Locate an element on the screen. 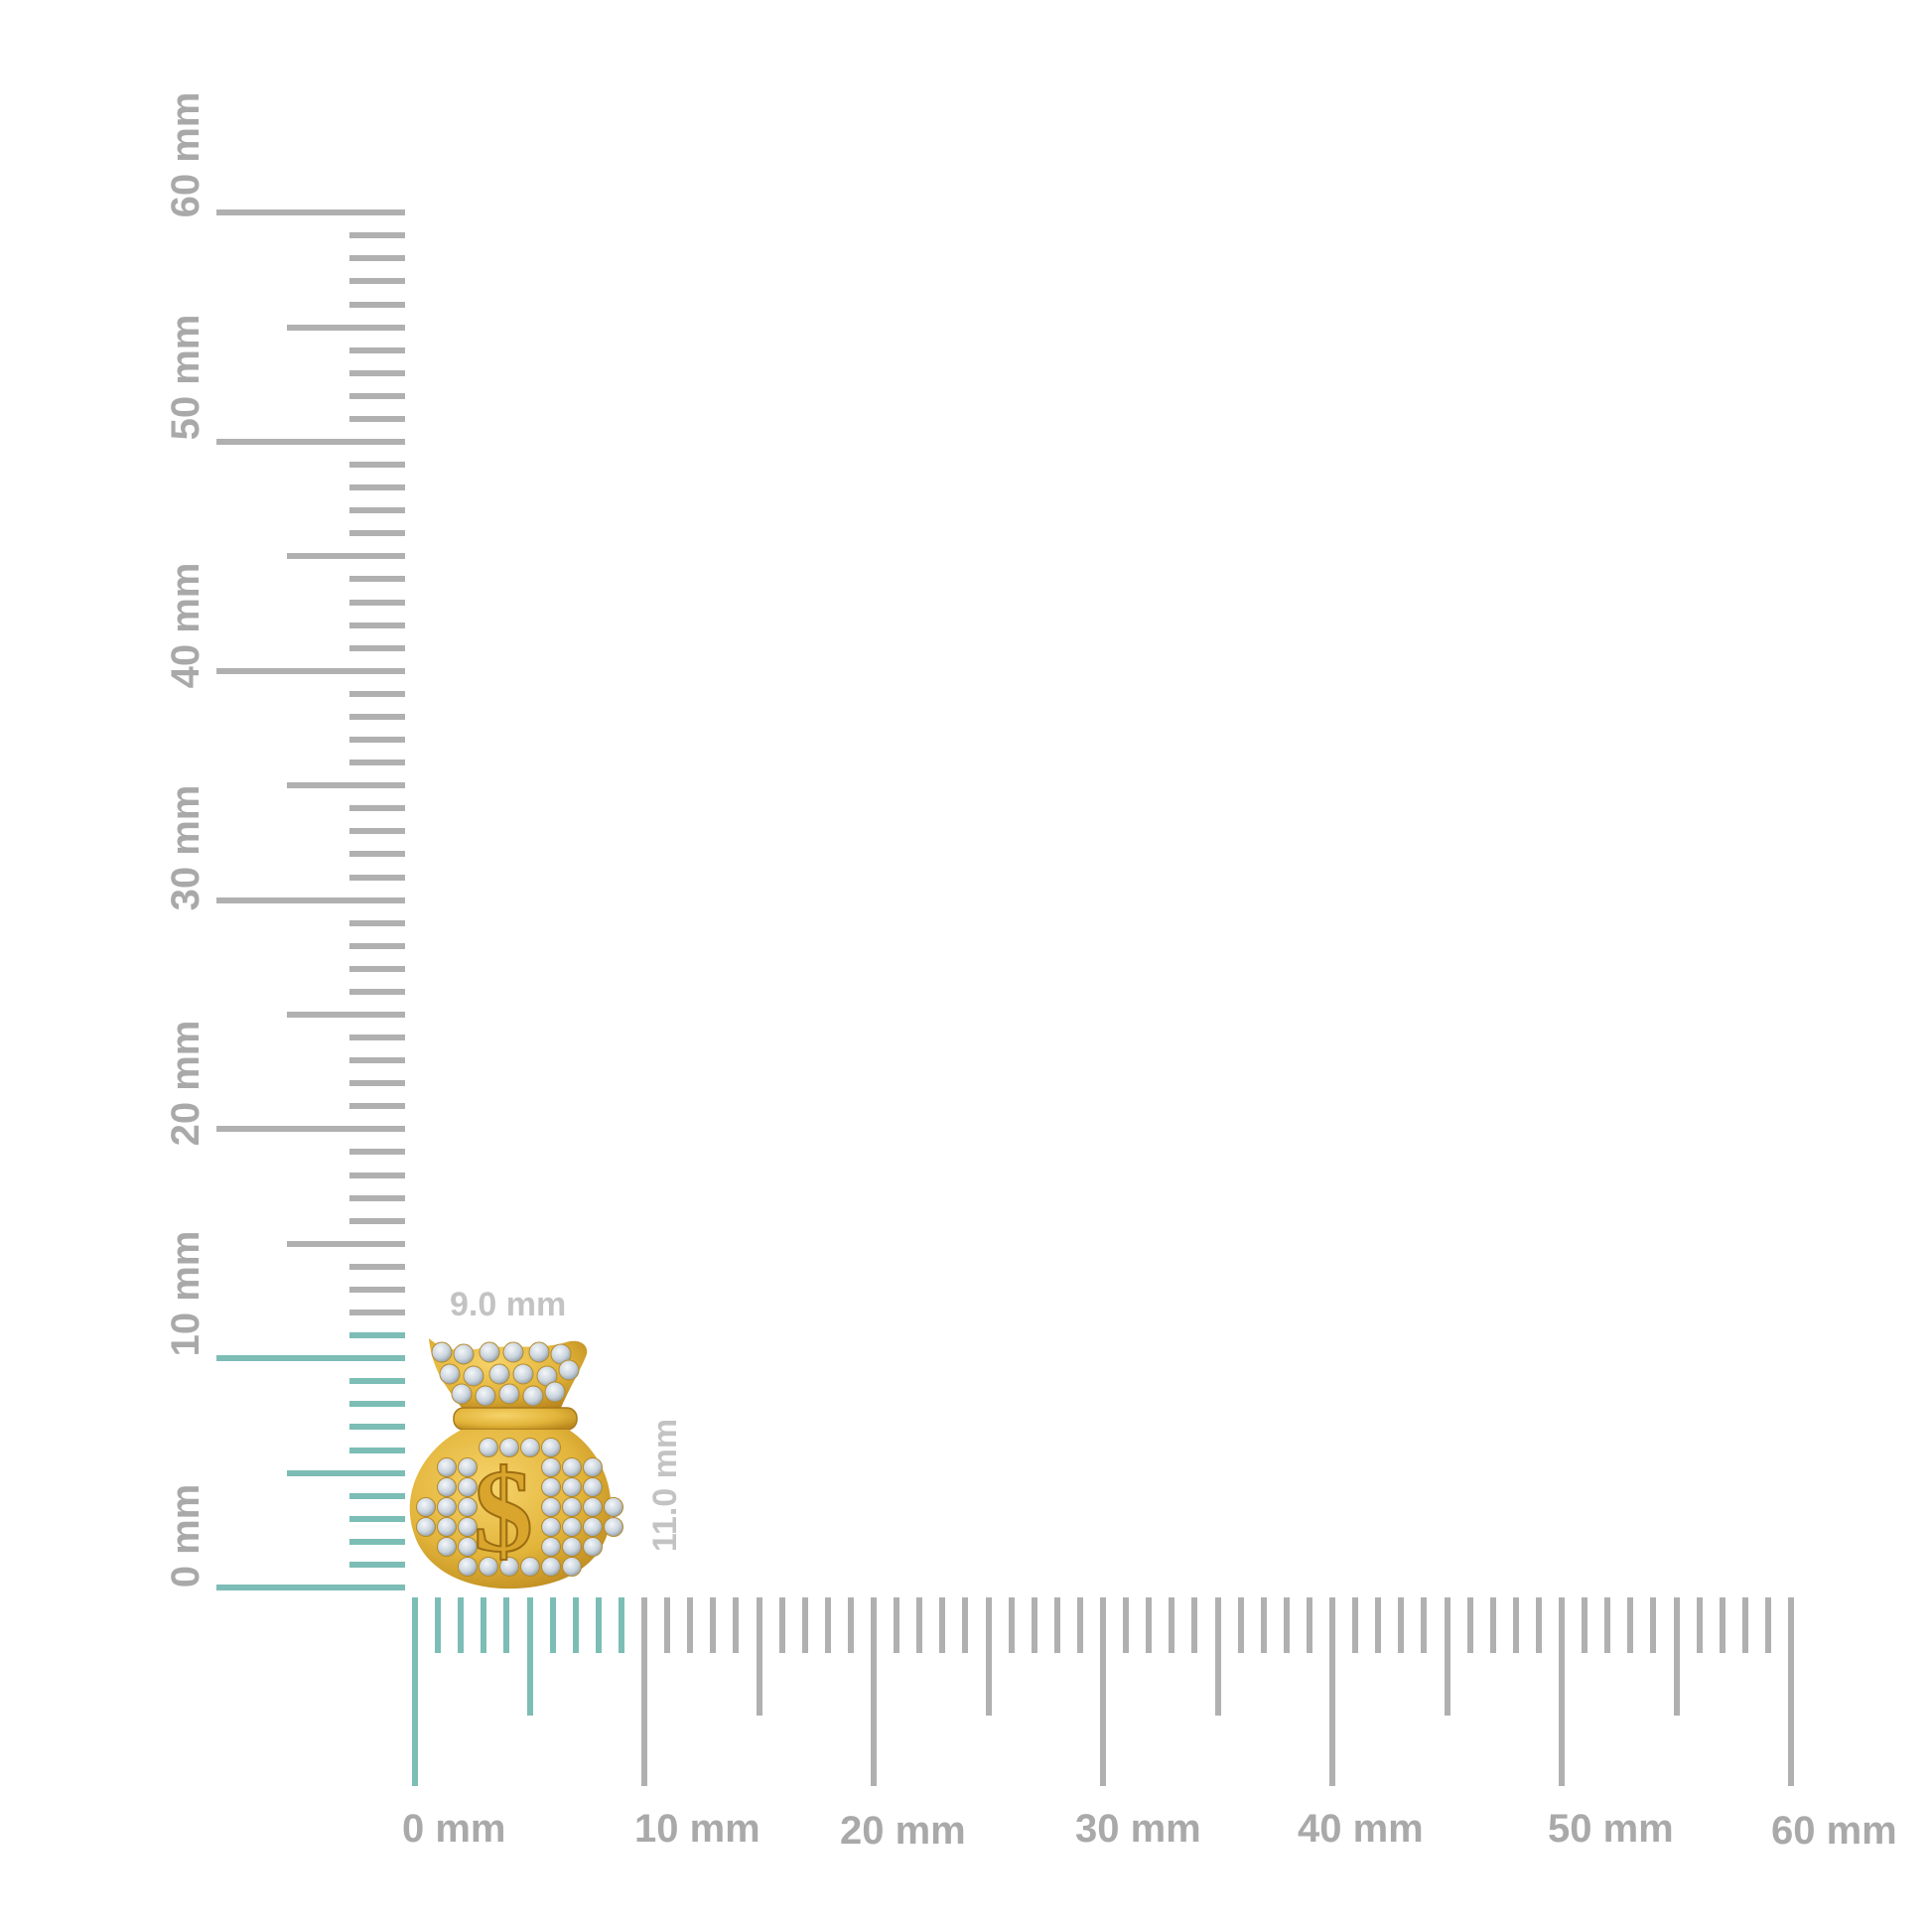 The height and width of the screenshot is (1932, 1932). y-label-60: 60 mm is located at coordinates (185, 155).